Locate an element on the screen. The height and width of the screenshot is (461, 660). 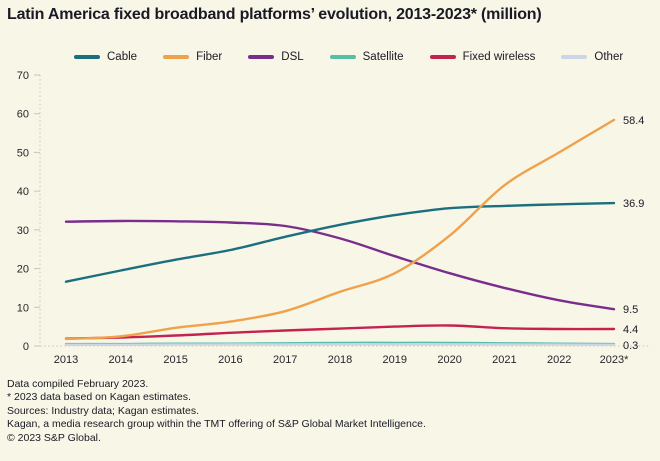
legend-swatch-fiber is located at coordinates (176, 57).